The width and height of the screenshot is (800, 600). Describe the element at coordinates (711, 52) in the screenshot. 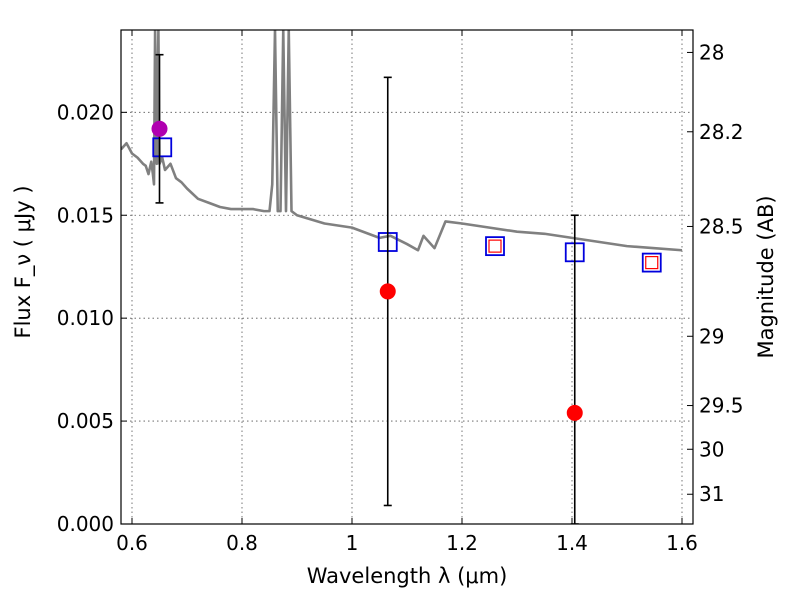

I see `mag-tick-label: 28` at that location.